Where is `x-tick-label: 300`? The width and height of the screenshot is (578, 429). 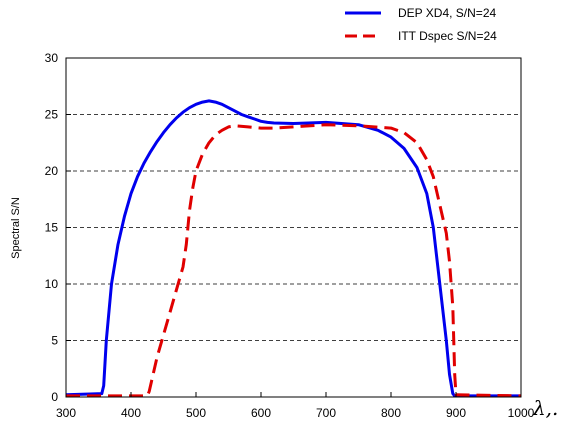
x-tick-label: 300 is located at coordinates (66, 413).